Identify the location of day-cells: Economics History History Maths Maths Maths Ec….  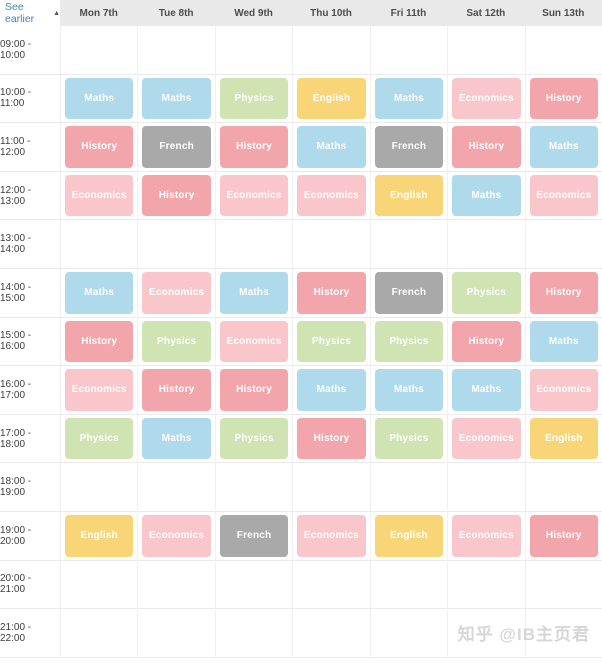
(331, 390).